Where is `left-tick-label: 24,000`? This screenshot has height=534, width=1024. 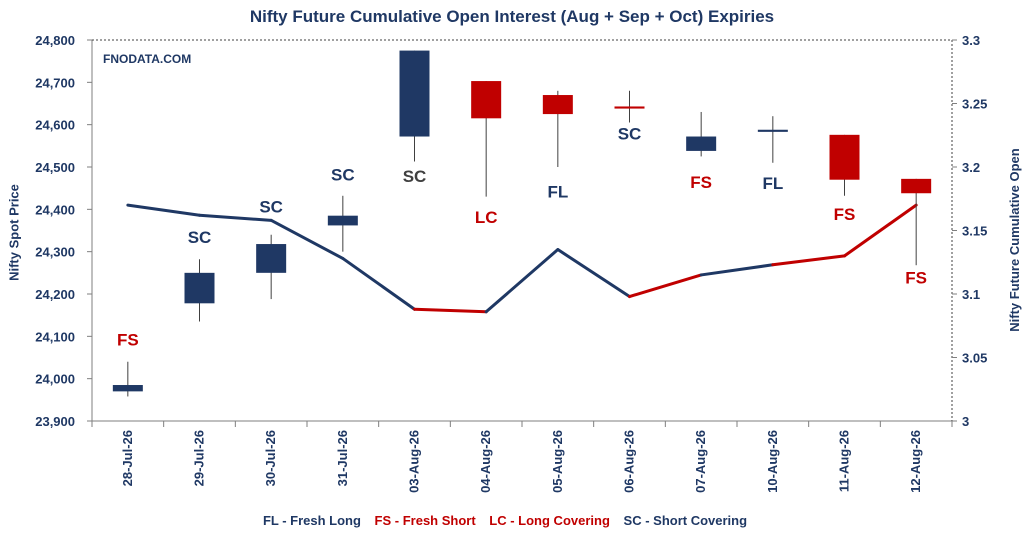
left-tick-label: 24,000 is located at coordinates (55, 379).